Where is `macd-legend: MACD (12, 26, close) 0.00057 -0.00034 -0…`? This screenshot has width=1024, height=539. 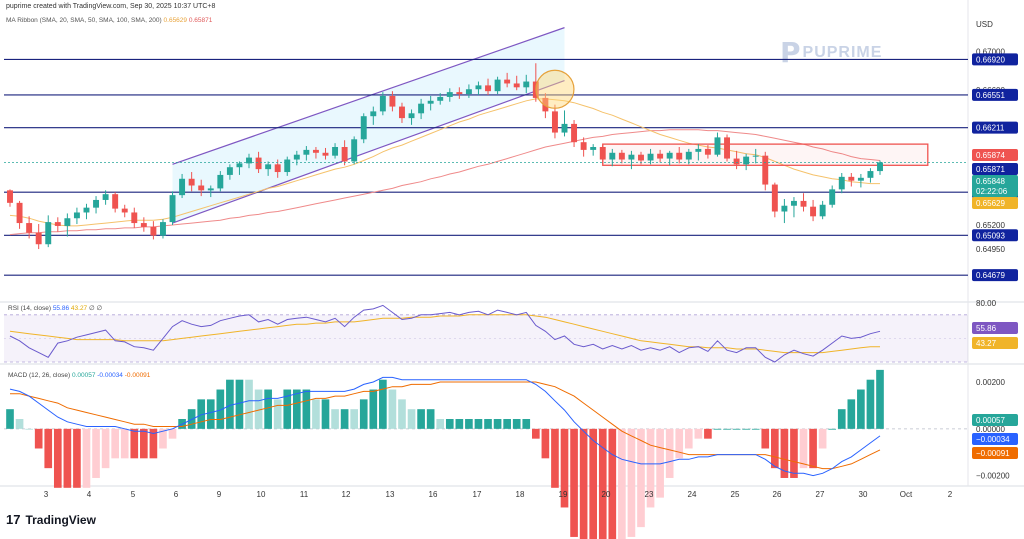
macd-legend: MACD (12, 26, close) 0.00057 -0.00034 -0… is located at coordinates (79, 375).